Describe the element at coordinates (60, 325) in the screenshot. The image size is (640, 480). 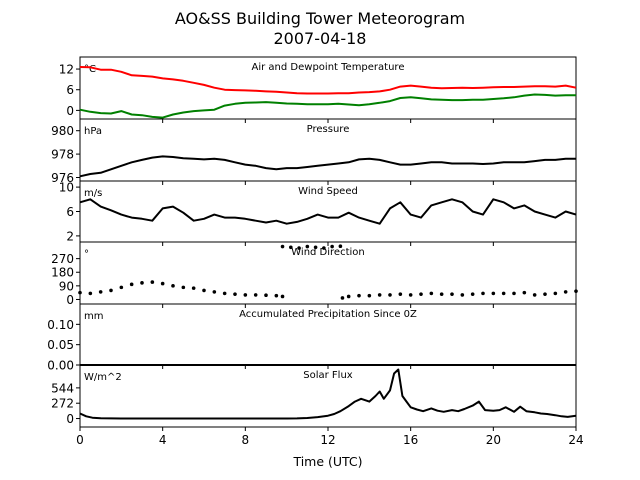
I see `y-tick-label: 0.10` at that location.